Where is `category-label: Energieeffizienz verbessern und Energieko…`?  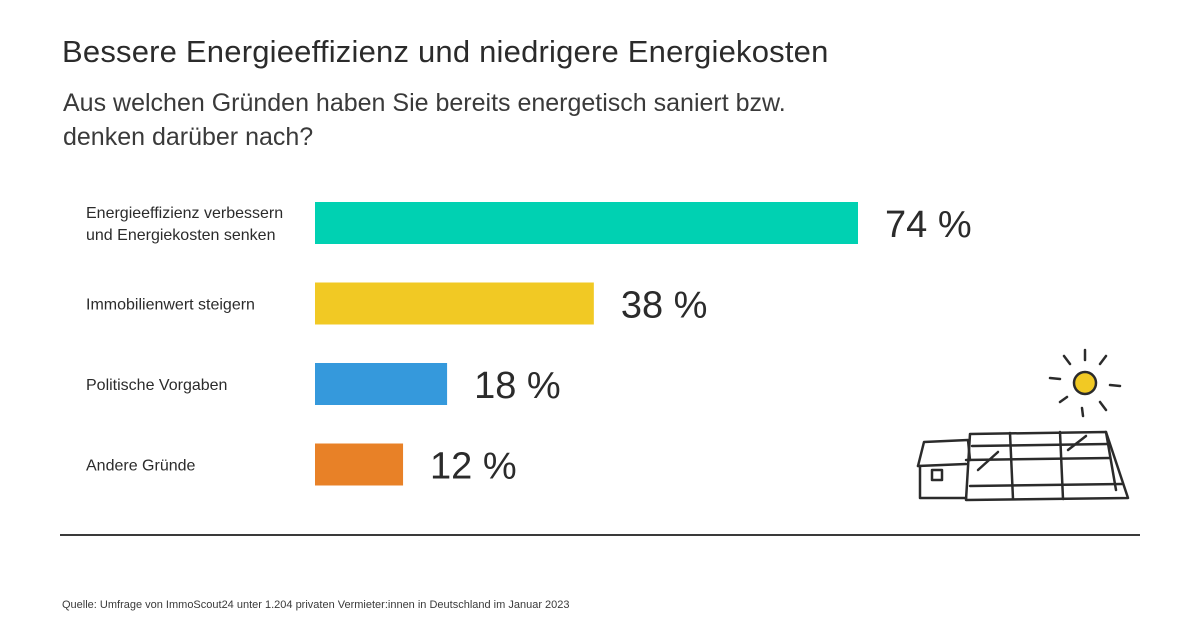 category-label: Energieeffizienz verbessern und Energieko… is located at coordinates (184, 224).